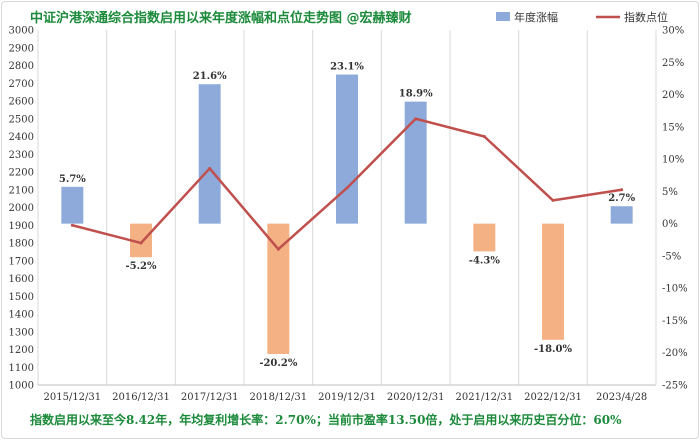  I want to click on y-right-tick-label: 25%, so click(673, 63).